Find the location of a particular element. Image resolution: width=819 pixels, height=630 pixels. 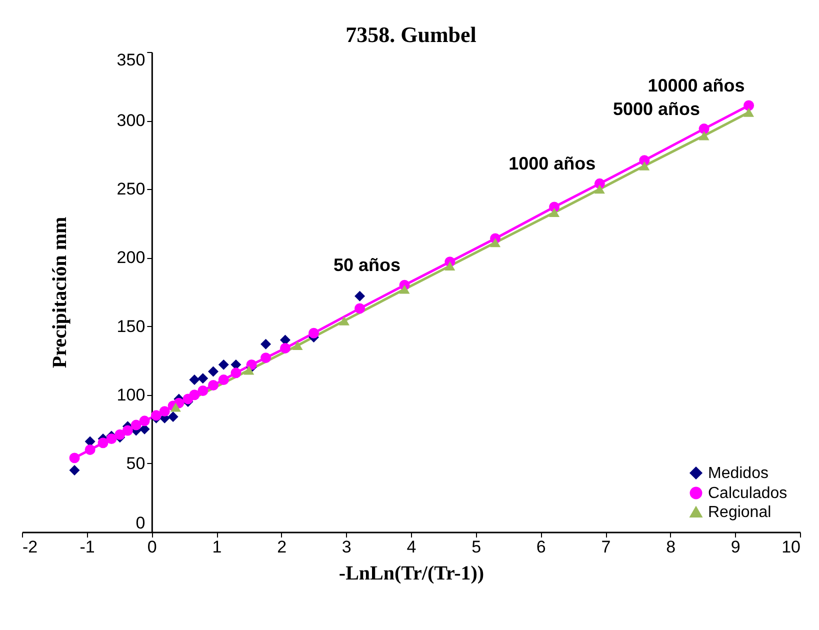

legend-label: Calculados is located at coordinates (748, 493).